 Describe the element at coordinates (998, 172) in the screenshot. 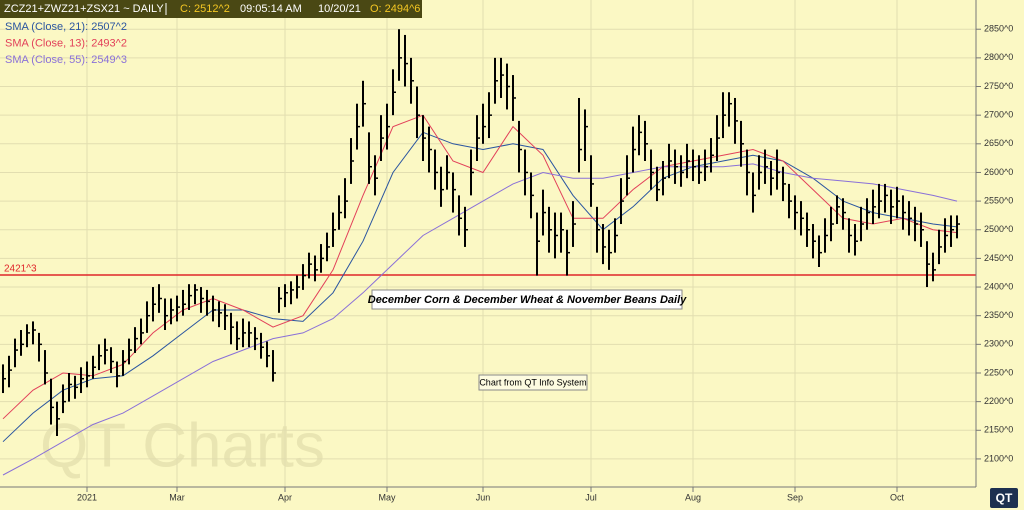

I see `y-tick-label: 2600^0` at that location.